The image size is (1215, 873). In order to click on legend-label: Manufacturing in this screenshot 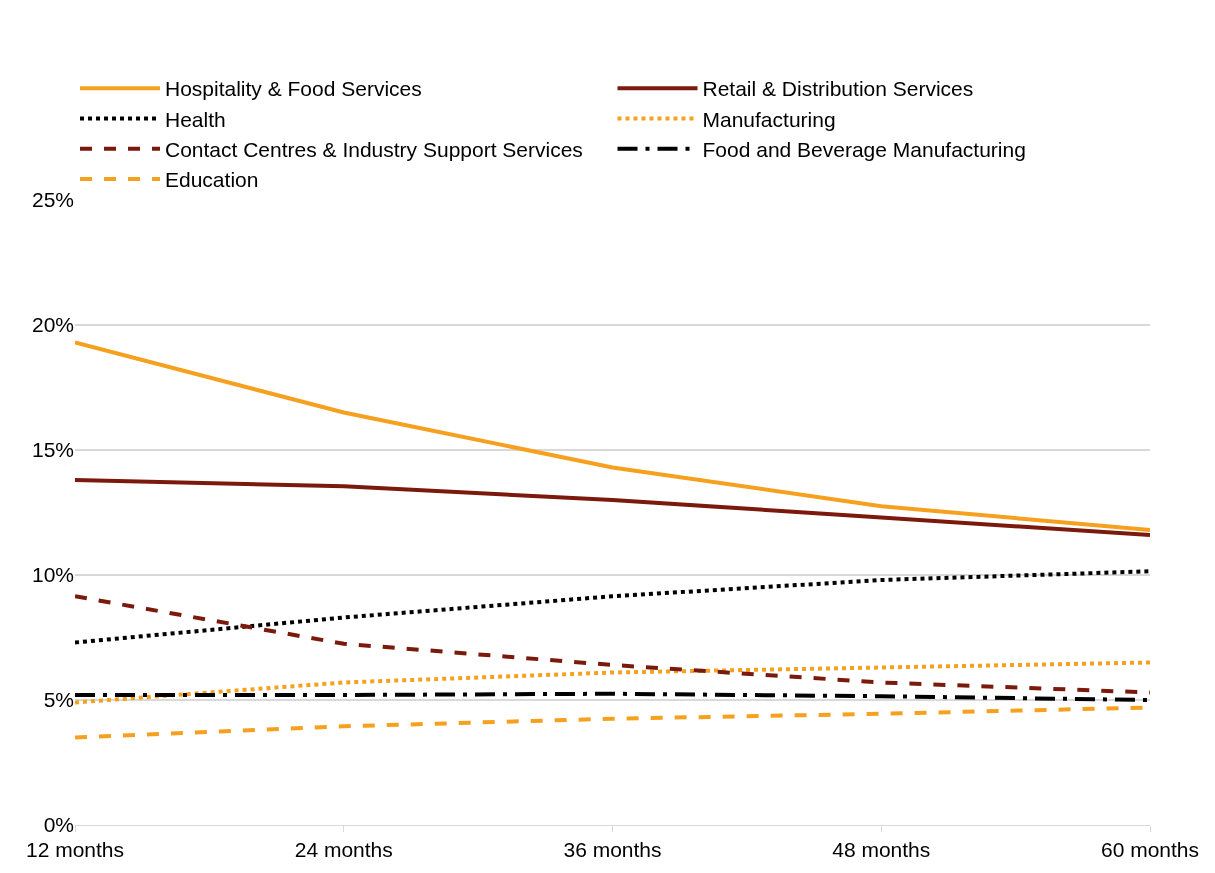, I will do `click(769, 119)`.